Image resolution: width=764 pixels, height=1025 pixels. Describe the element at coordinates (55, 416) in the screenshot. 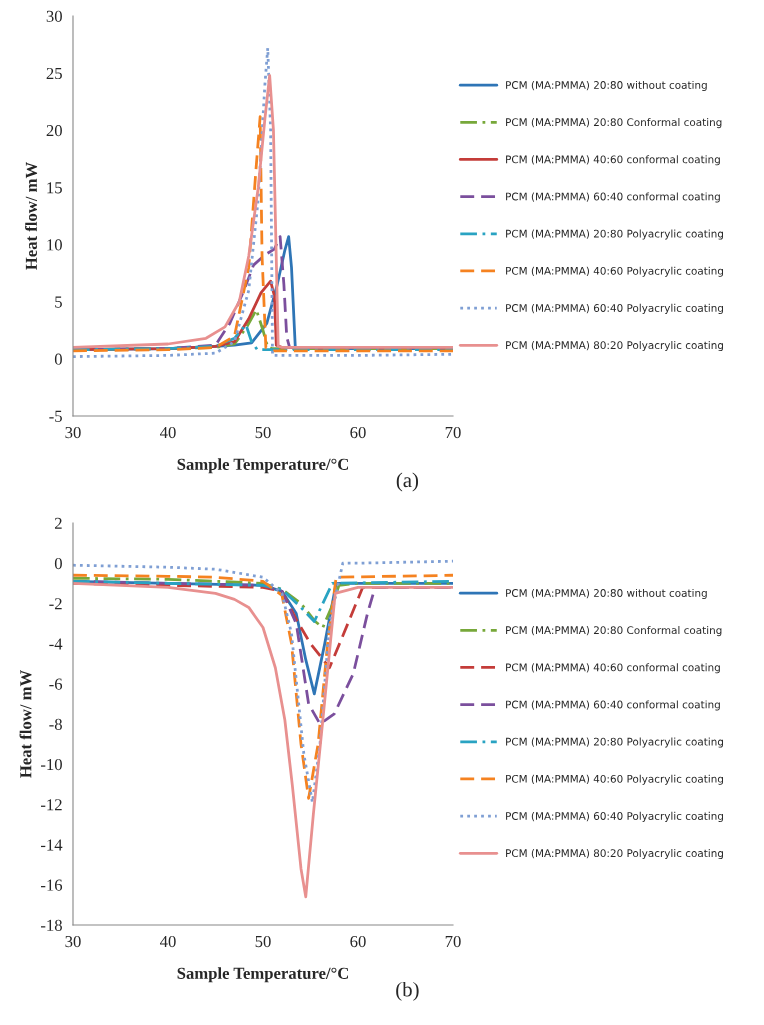

I see `y-tick-label: -5` at that location.